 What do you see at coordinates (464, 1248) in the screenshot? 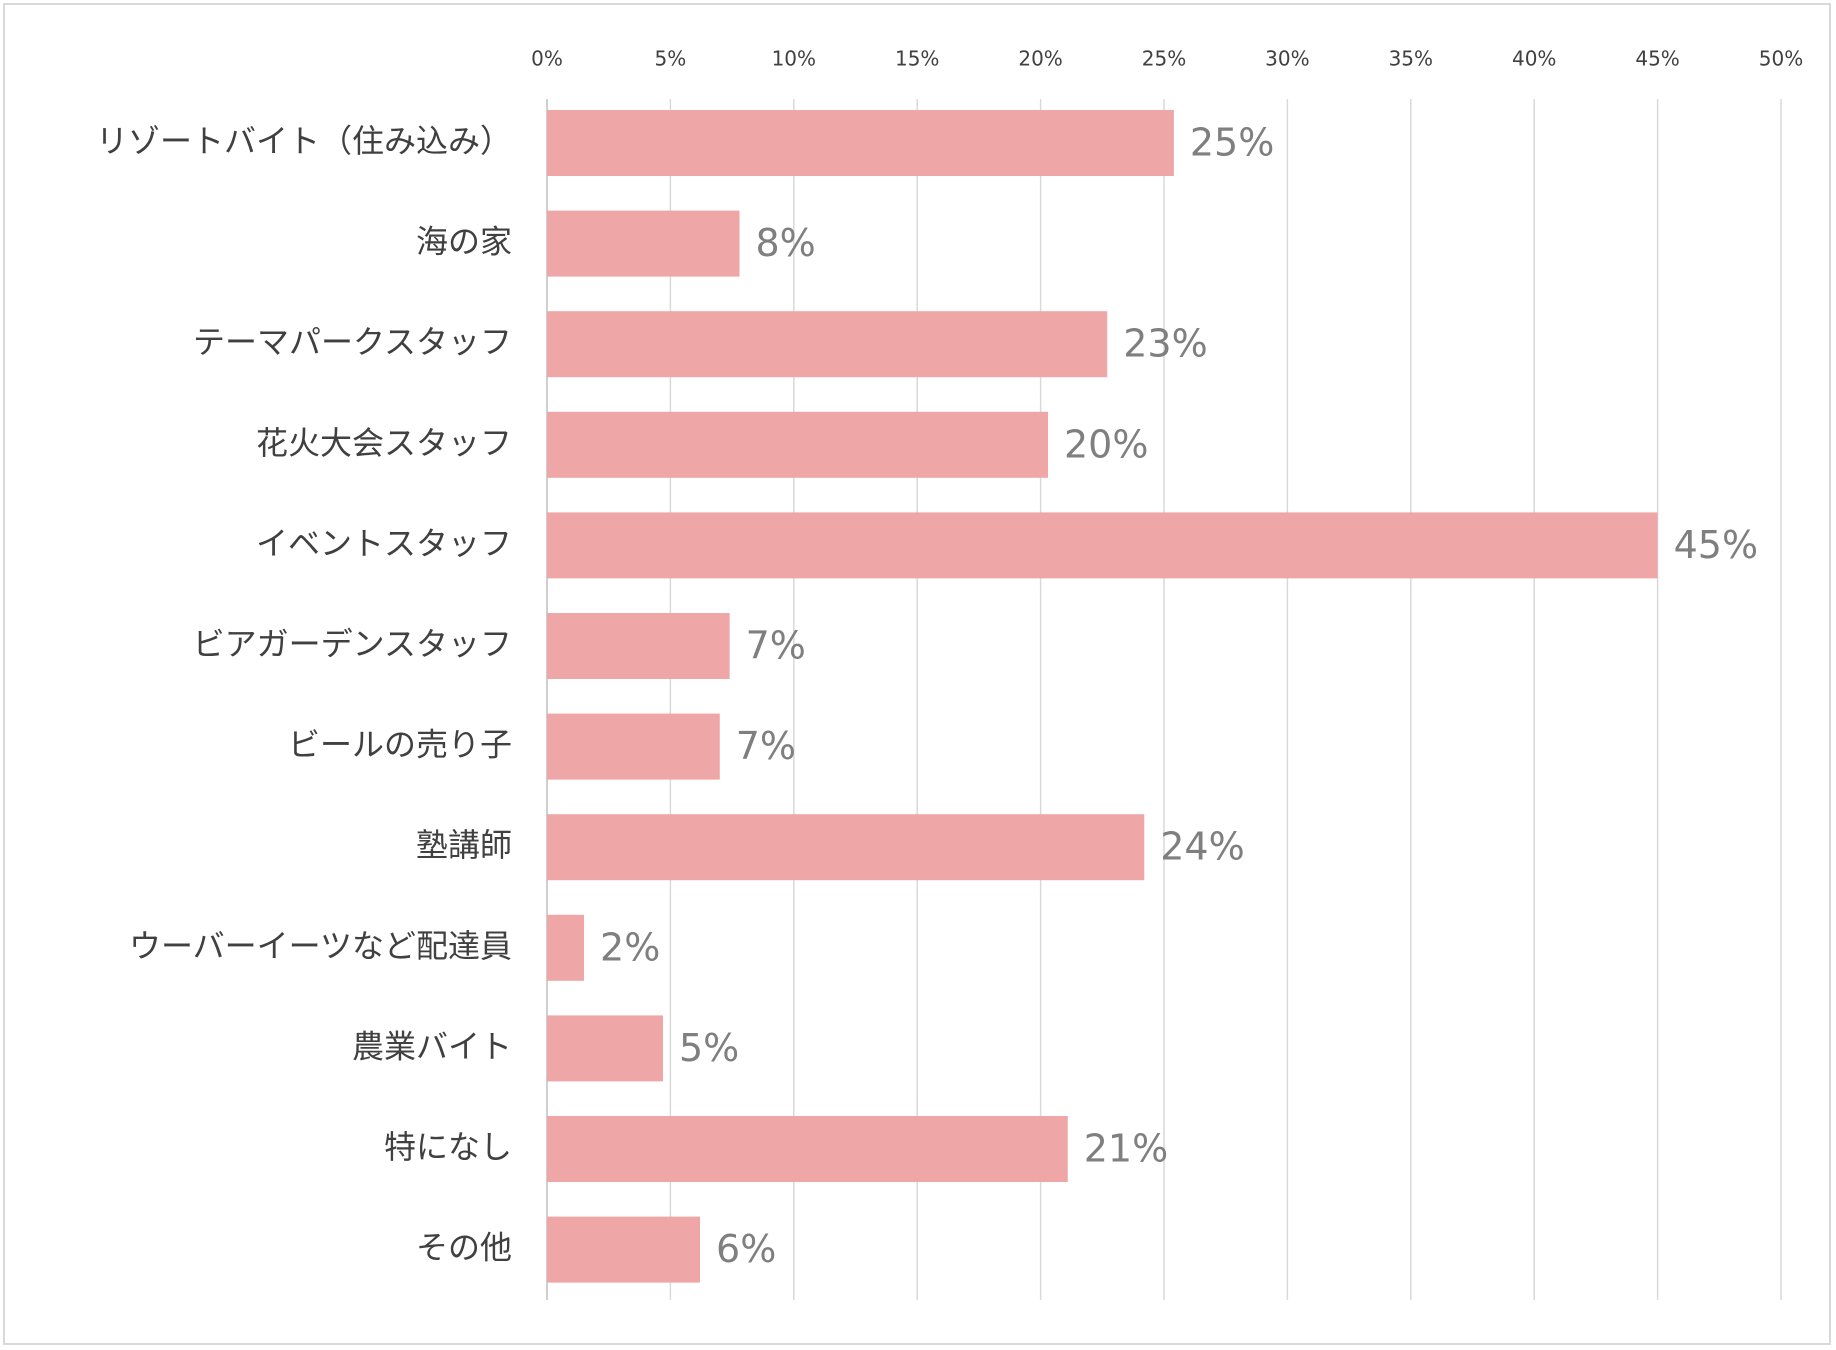
I see `category-label: その他` at bounding box center [464, 1248].